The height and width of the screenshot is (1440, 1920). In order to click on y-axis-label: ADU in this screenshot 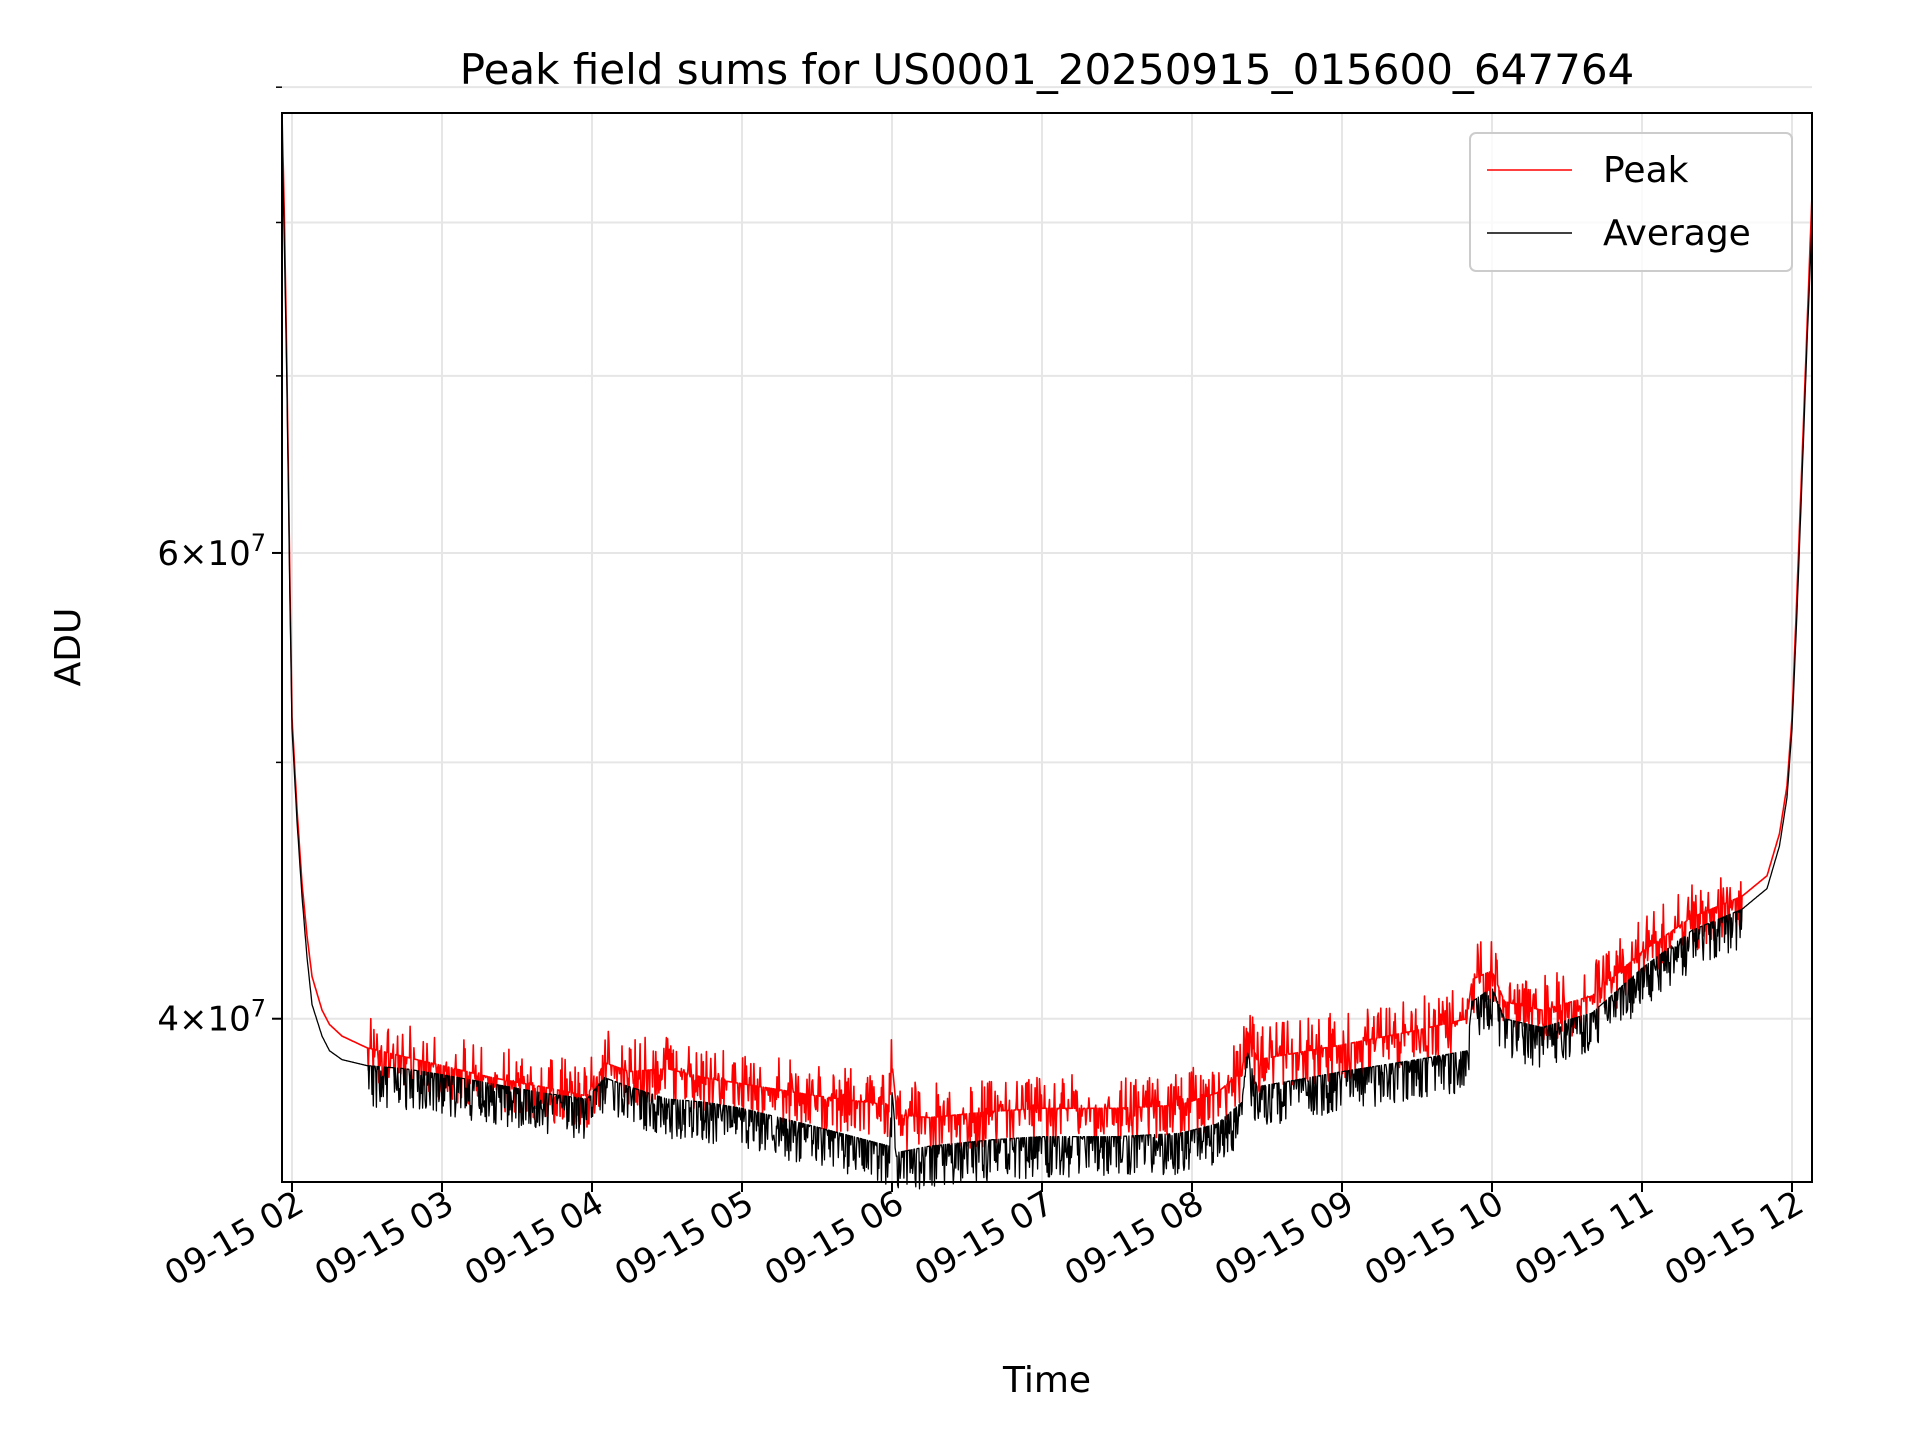, I will do `click(68, 647)`.